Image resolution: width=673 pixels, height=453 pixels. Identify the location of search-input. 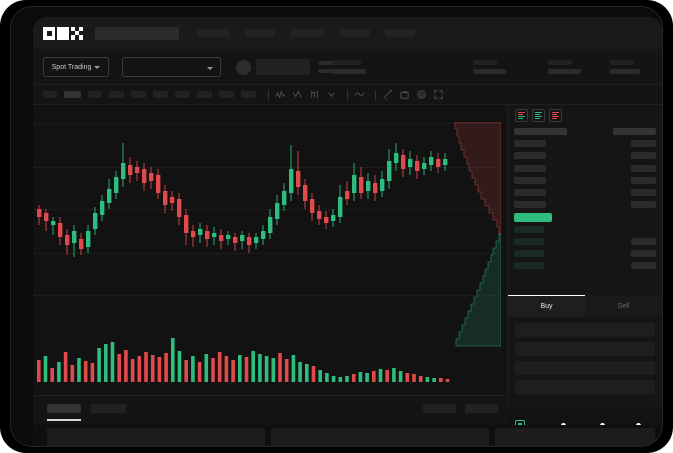
(137, 33).